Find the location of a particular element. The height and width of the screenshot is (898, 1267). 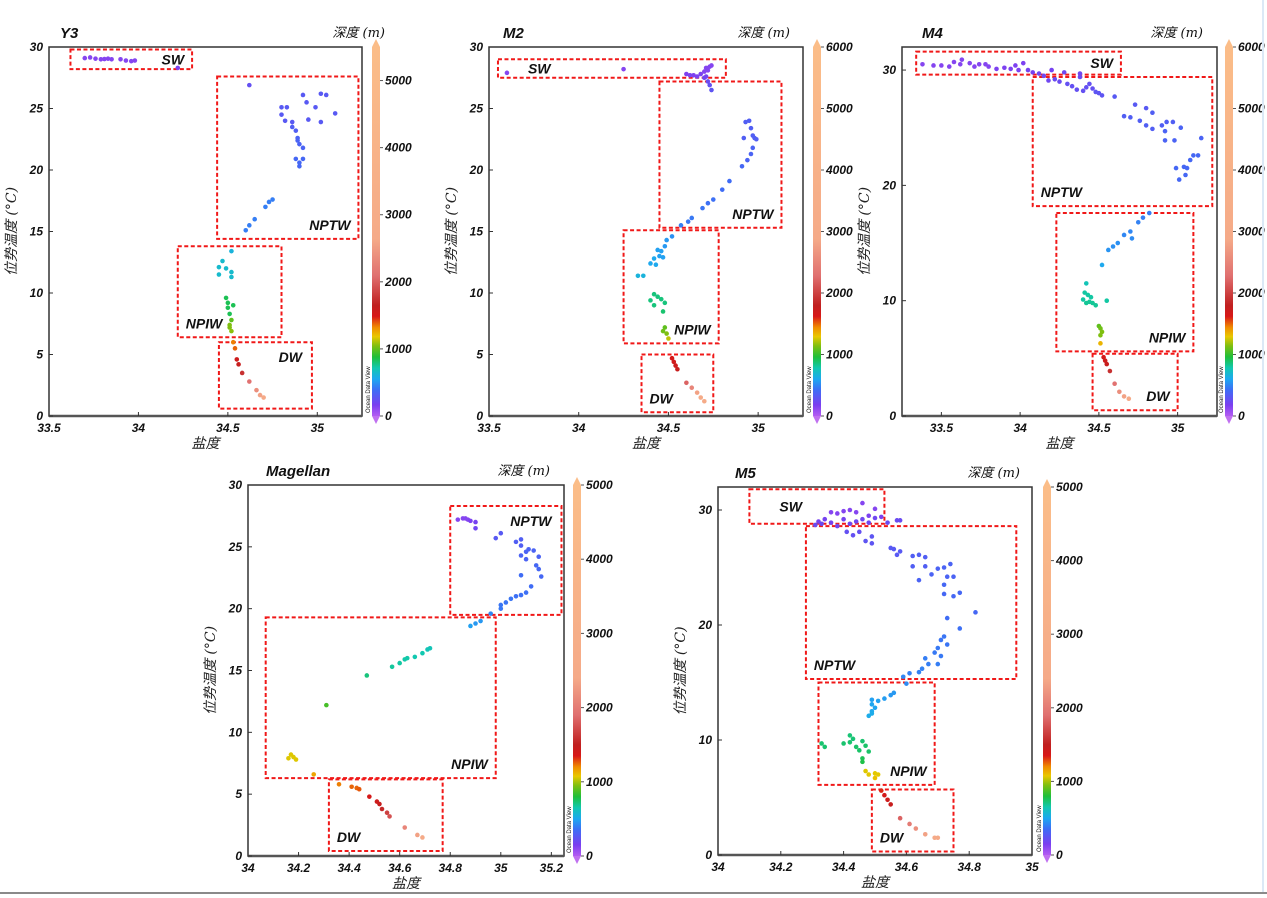

colorbar is located at coordinates (1229, 231).